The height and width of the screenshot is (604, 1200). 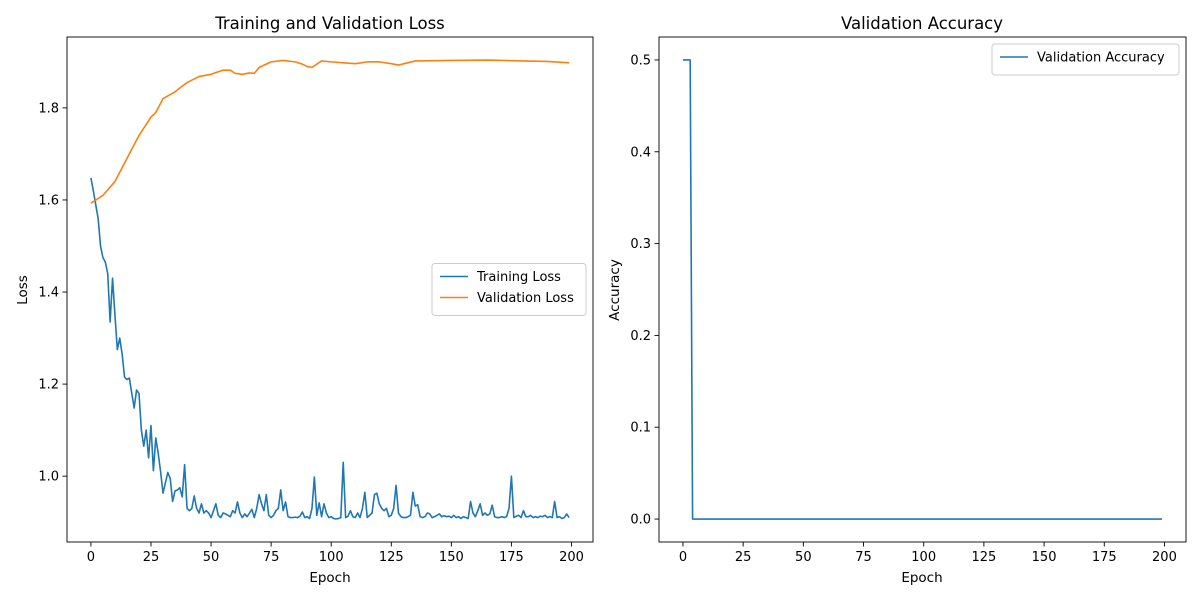 I want to click on accuracy-legend-box, so click(x=1085, y=59).